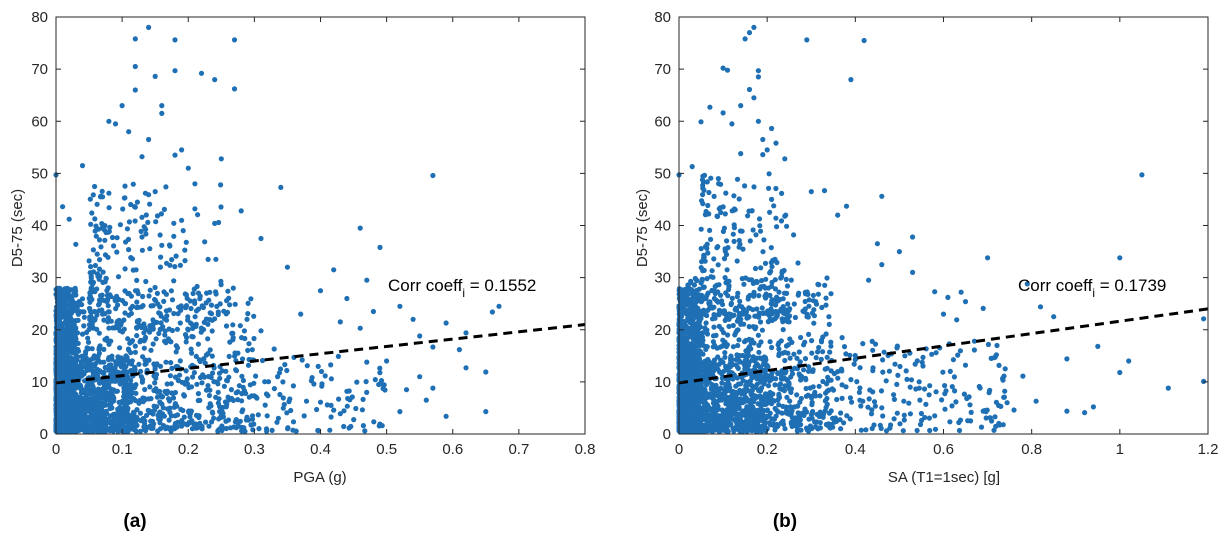  I want to click on y-tick-label: 70, so click(39, 69).